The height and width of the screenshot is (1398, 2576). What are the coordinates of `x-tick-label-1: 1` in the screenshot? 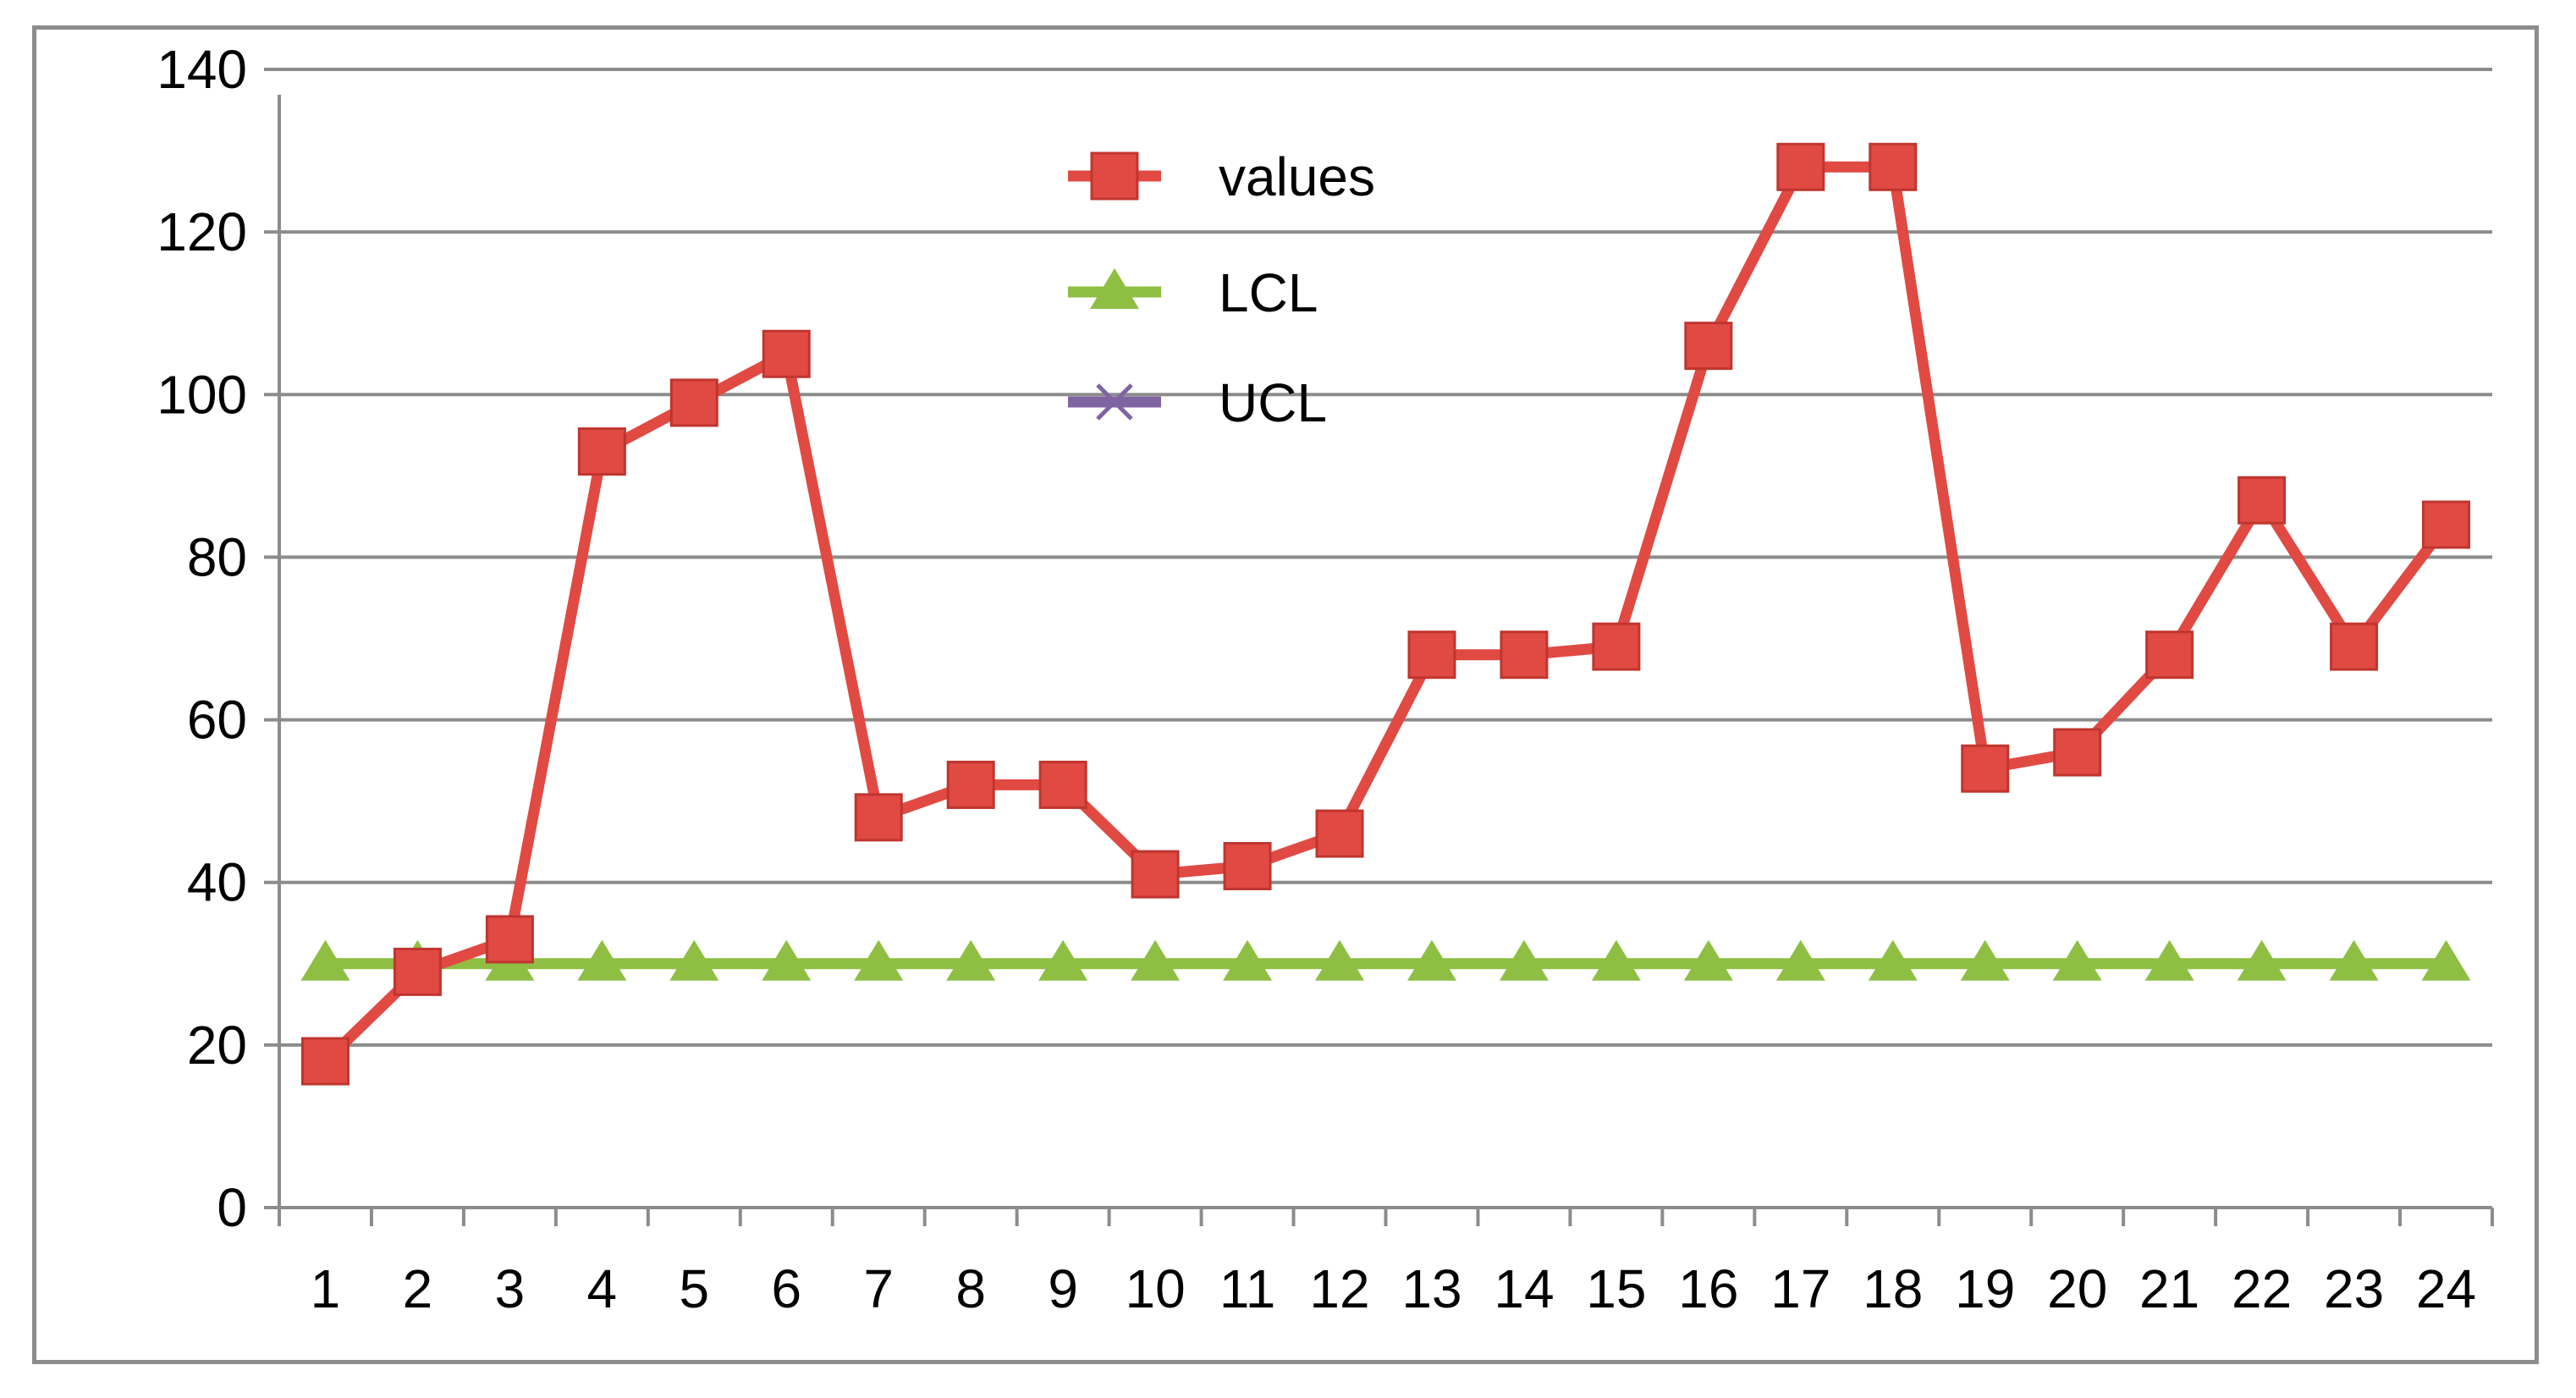 It's located at (326, 1288).